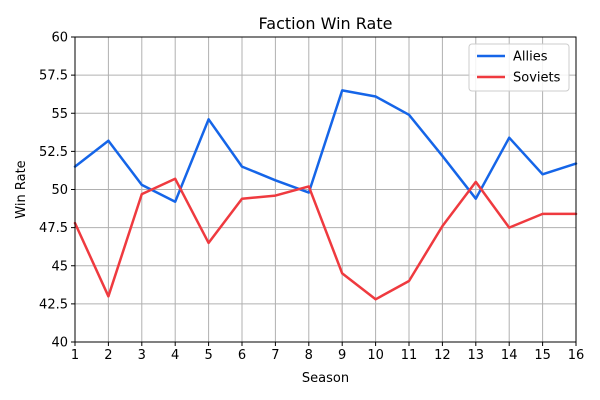 This screenshot has width=600, height=400. What do you see at coordinates (59, 114) in the screenshot?
I see `y-tick-label: 55` at bounding box center [59, 114].